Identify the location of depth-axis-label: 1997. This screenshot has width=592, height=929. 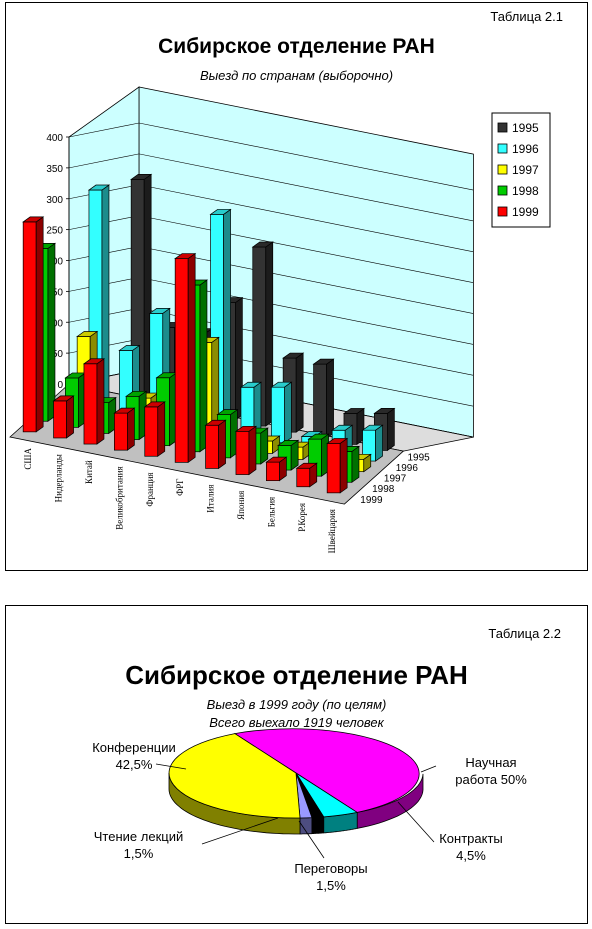
(395, 479).